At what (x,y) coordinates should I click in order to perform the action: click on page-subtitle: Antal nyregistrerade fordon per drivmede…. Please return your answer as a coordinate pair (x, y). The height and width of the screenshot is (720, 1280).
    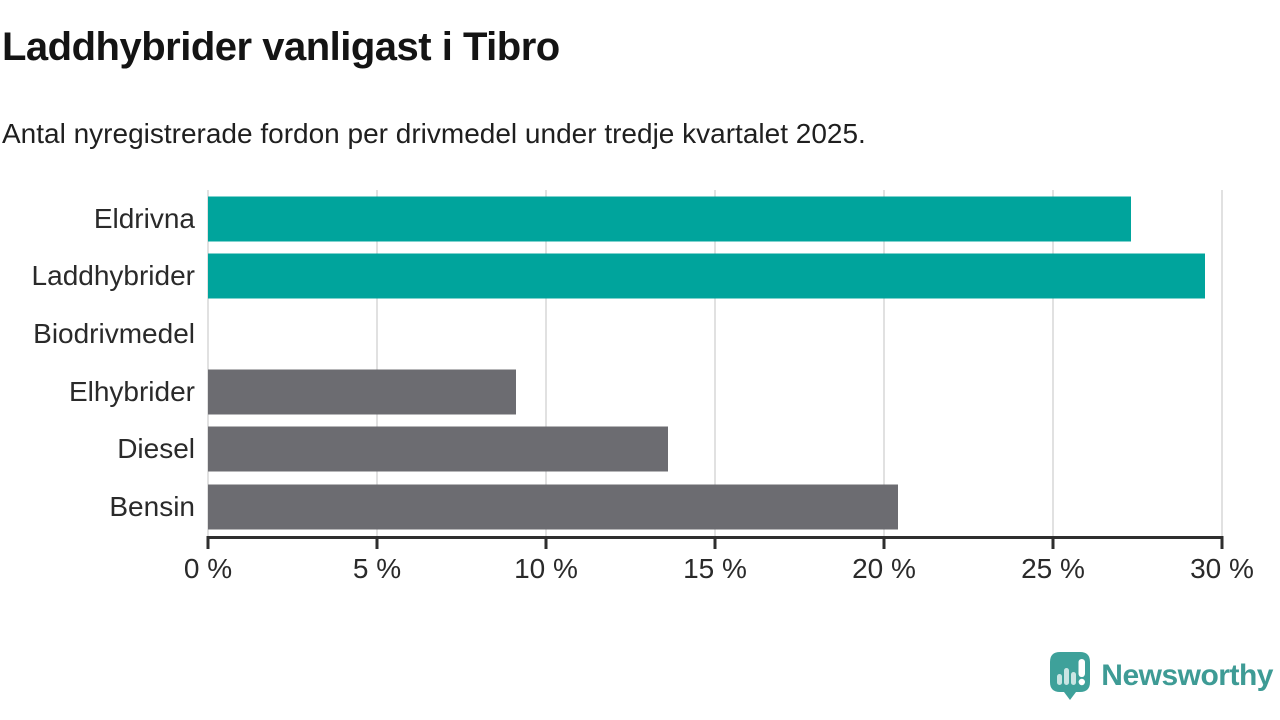
    Looking at the image, I should click on (434, 133).